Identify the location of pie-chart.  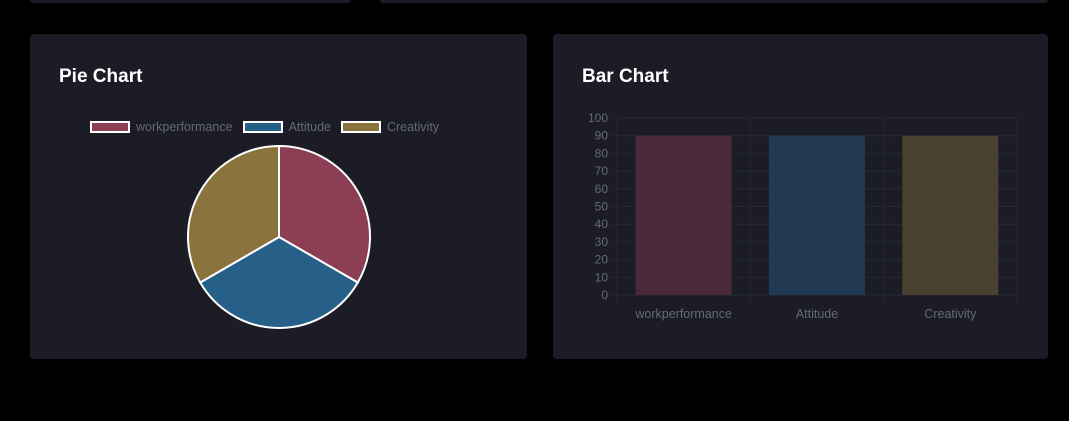
(279, 236).